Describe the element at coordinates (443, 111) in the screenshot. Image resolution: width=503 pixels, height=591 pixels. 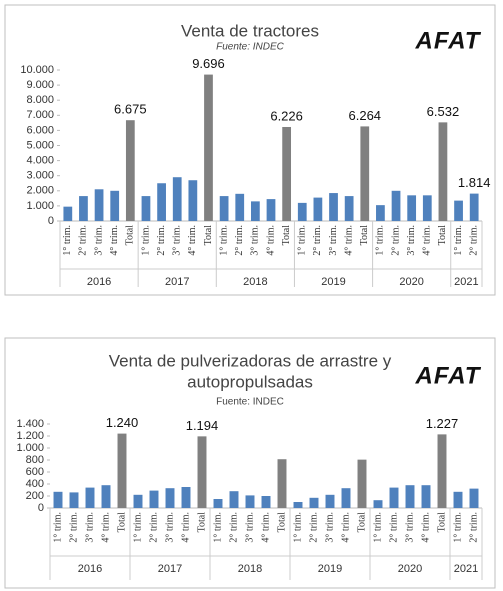
I see `data-label: 6.532` at that location.